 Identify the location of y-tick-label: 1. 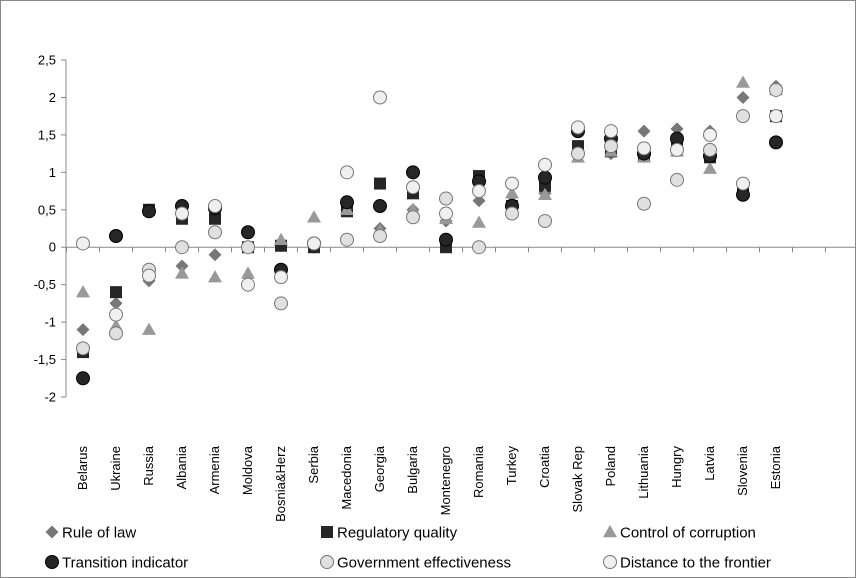
(52, 172).